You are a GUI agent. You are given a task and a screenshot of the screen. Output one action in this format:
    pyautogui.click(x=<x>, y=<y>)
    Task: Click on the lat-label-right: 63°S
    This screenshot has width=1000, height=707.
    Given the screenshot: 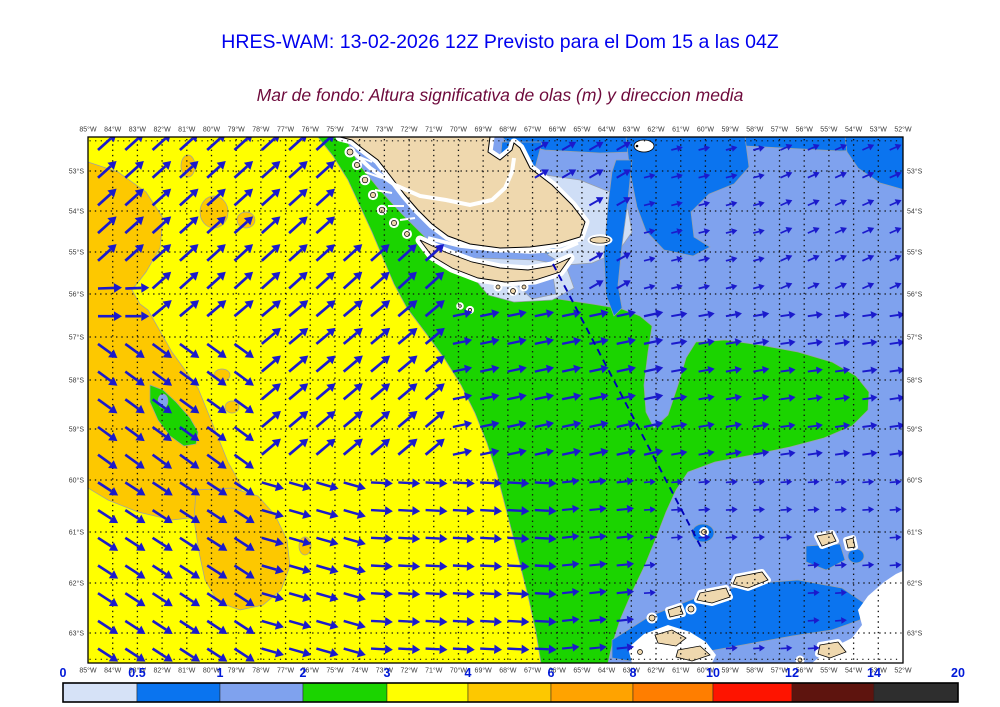 What is the action you would take?
    pyautogui.click(x=915, y=633)
    